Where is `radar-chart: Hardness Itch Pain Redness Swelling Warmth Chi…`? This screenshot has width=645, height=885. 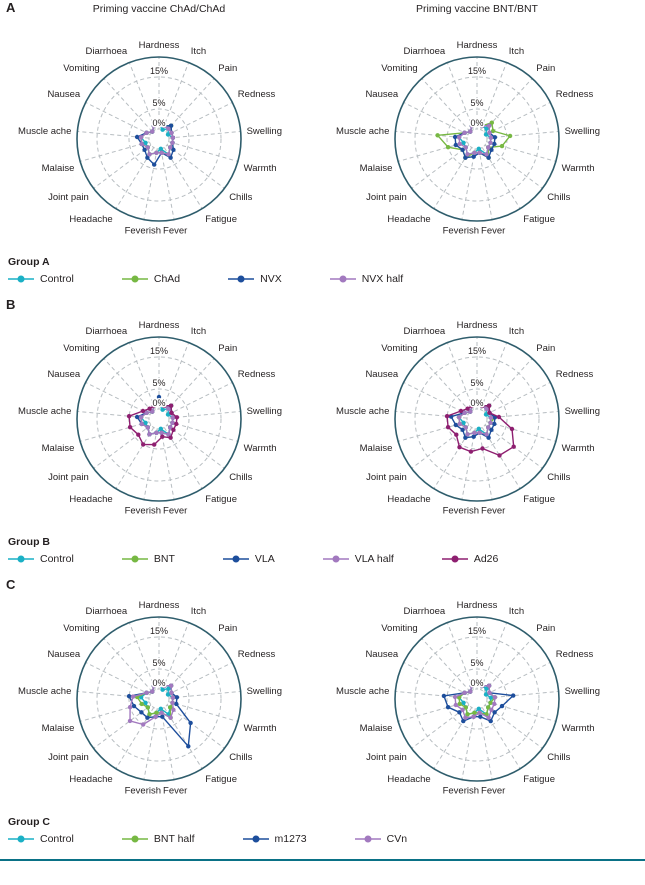 radar-chart: Hardness Itch Pain Redness Swelling Warmth Chi… is located at coordinates (159, 415).